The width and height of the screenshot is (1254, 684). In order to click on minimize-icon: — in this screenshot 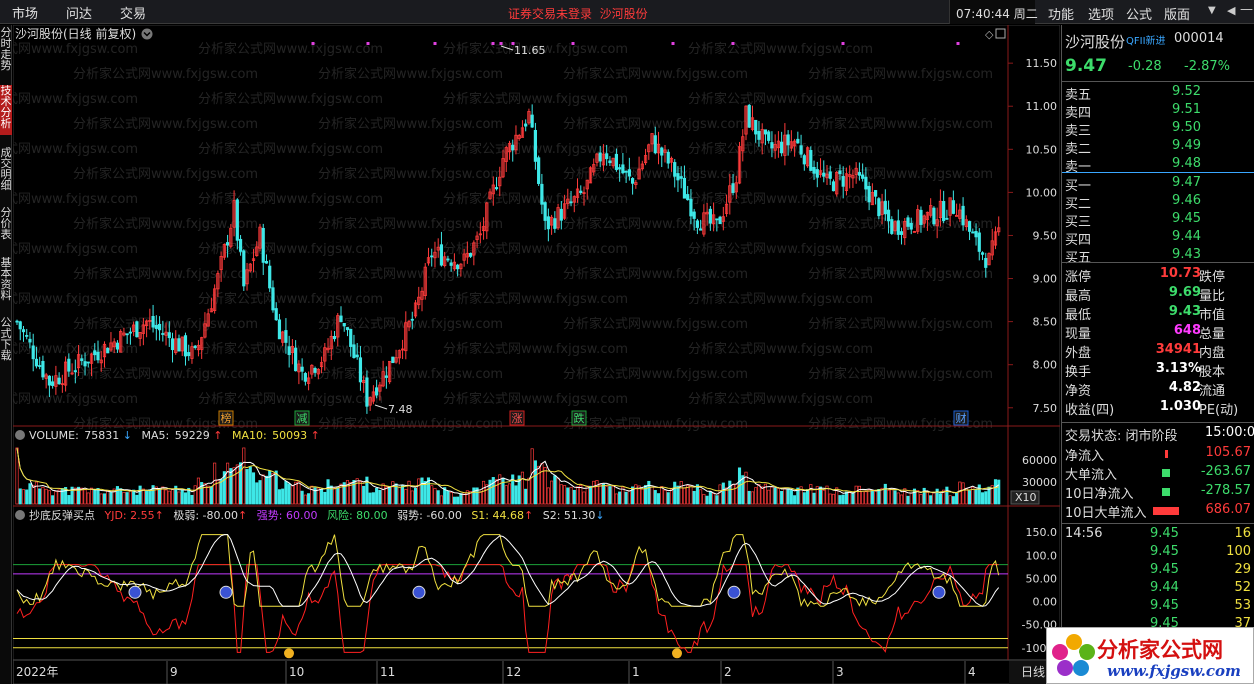, I will do `click(1246, 9)`.